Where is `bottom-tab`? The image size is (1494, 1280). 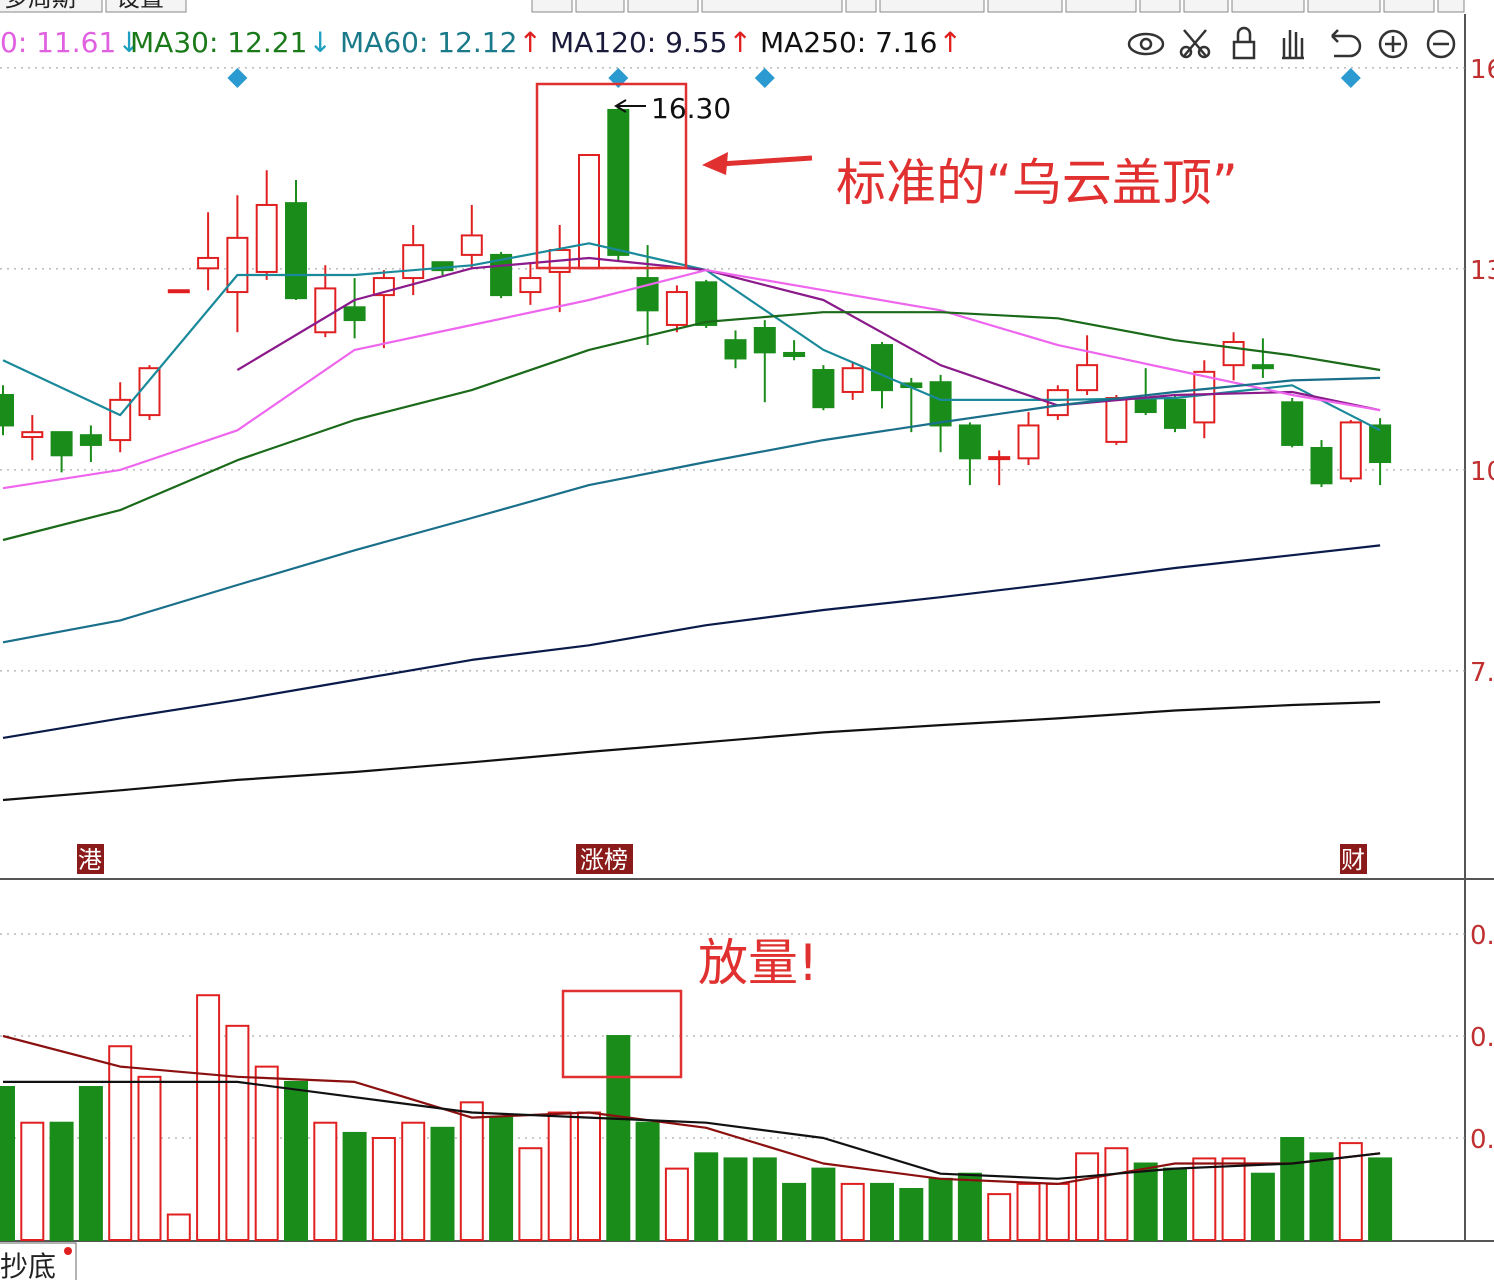 bottom-tab is located at coordinates (38, 1261).